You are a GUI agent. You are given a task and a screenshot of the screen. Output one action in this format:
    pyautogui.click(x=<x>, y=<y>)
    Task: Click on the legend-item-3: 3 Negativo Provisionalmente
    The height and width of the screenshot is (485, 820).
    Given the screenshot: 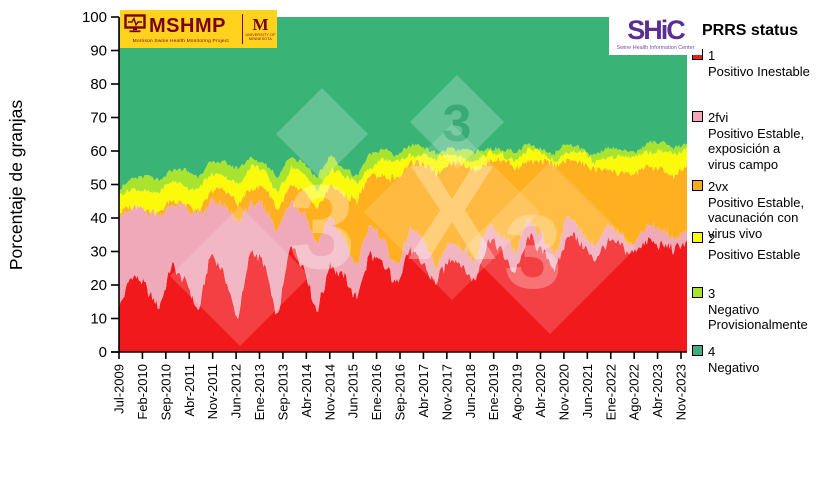 What is the action you would take?
    pyautogui.click(x=750, y=309)
    